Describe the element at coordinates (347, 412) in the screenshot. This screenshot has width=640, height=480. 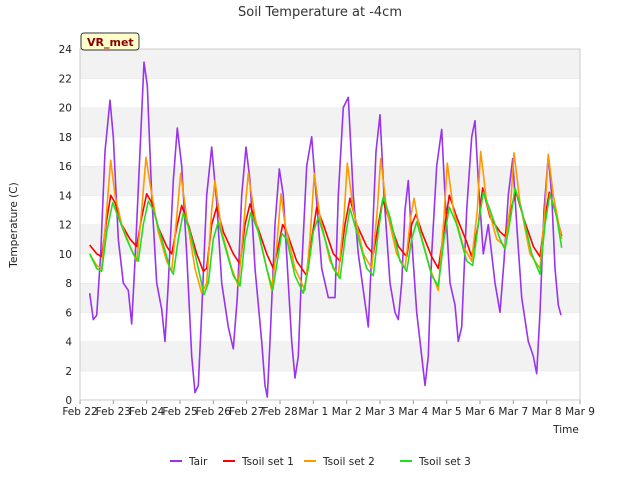
I see `x-tick-label: Mar 2` at that location.